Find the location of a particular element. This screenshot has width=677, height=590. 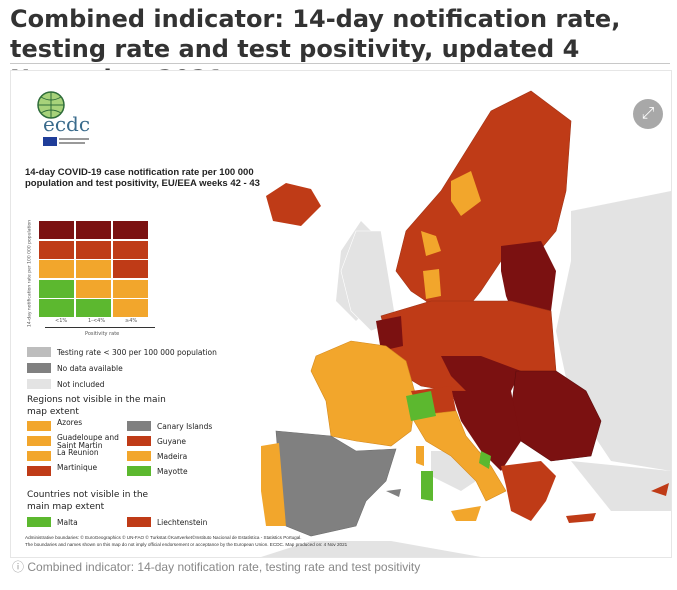

spain is located at coordinates (336, 483).